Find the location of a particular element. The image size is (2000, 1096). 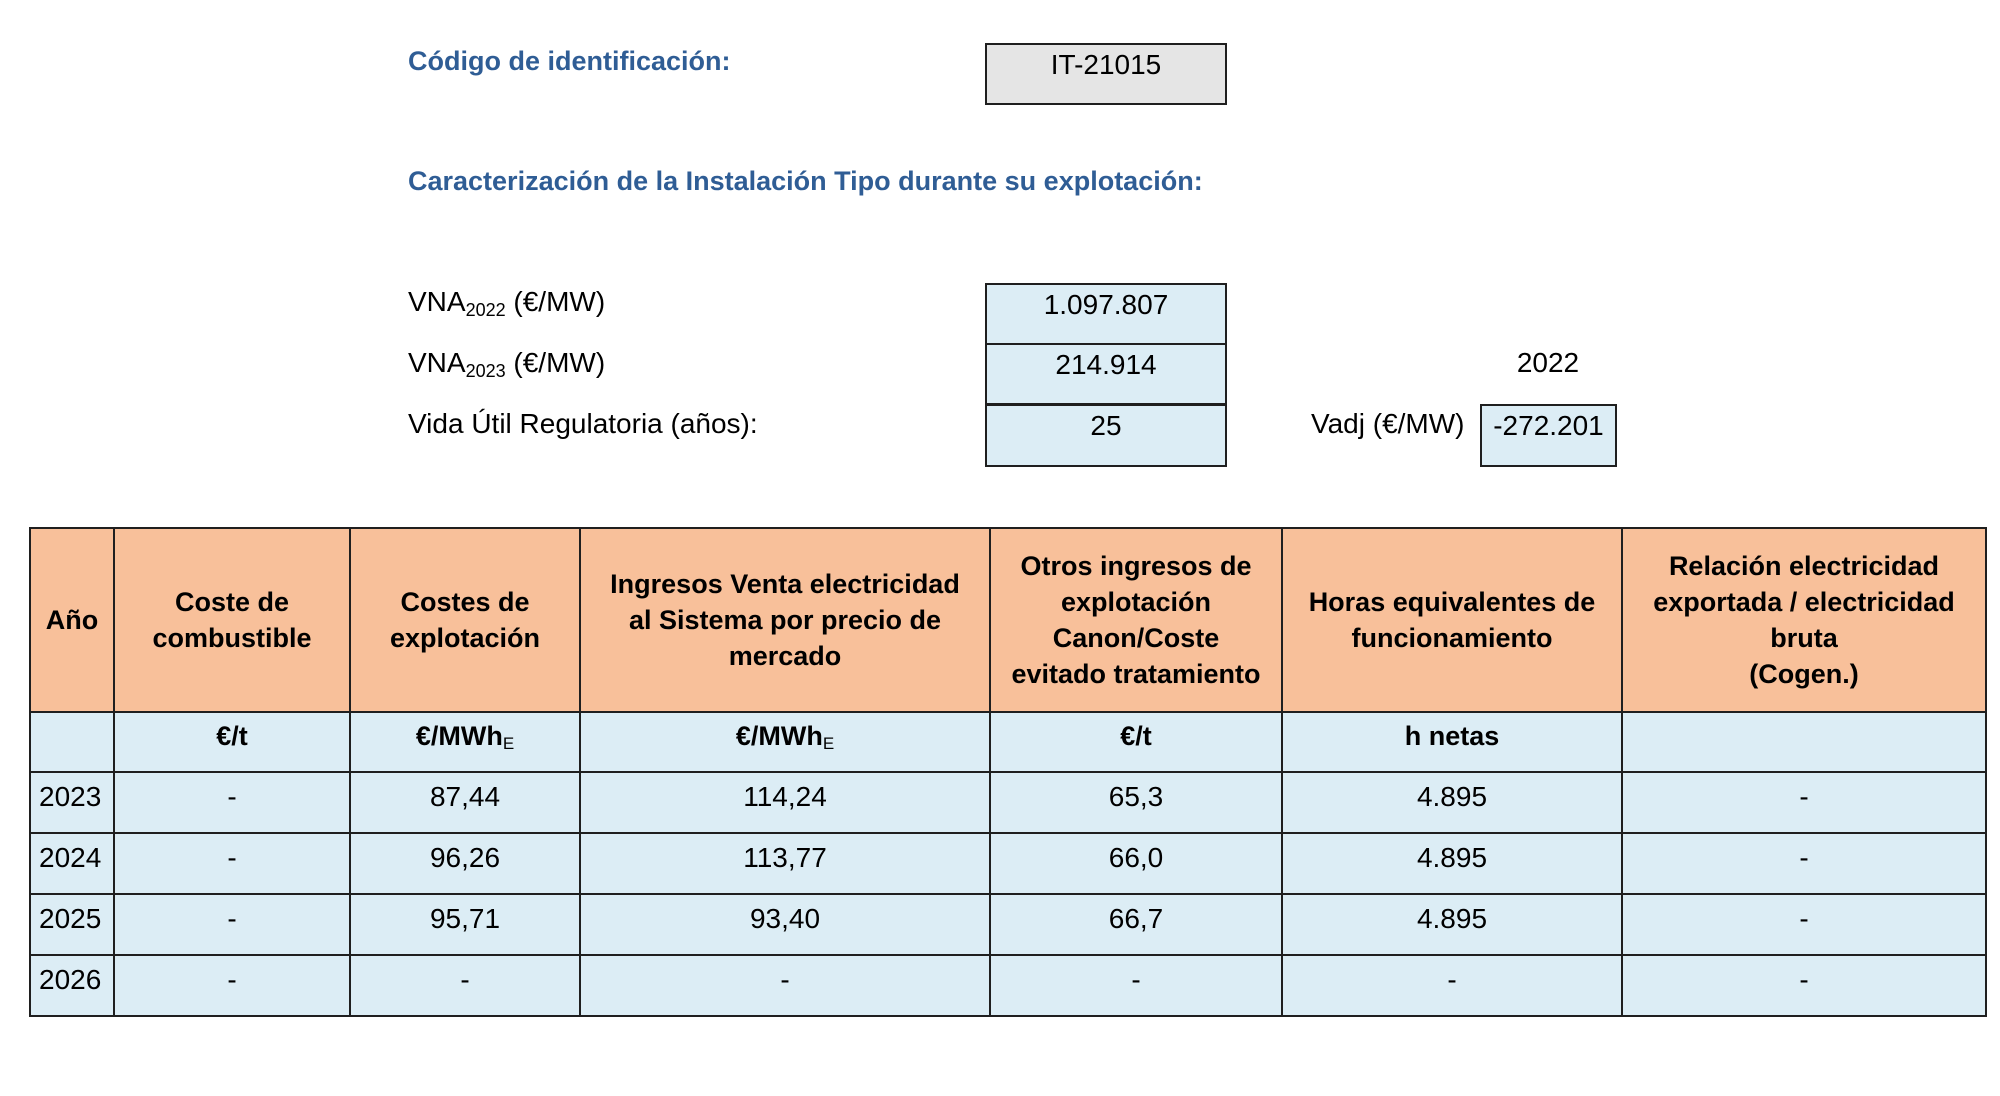

column-header: Año is located at coordinates (72, 620).